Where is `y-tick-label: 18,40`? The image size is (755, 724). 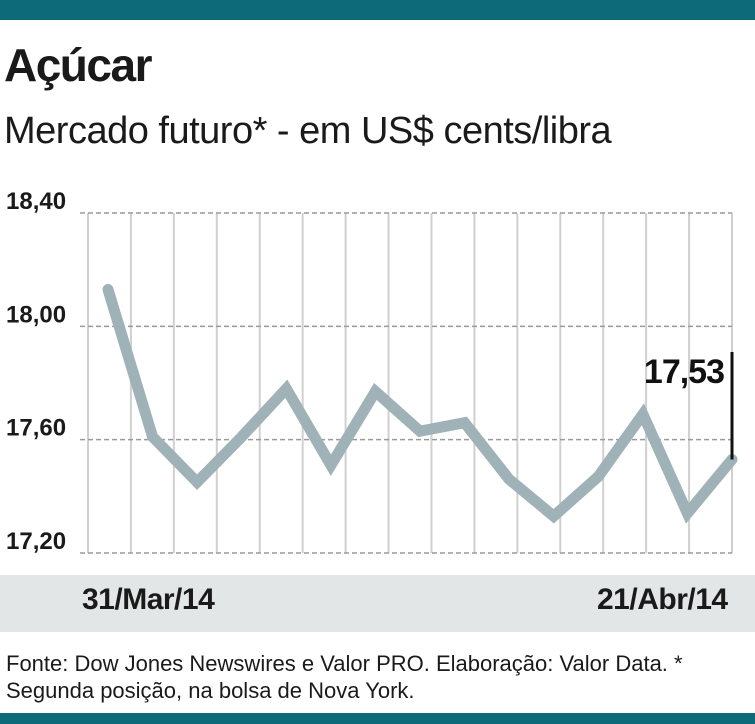
y-tick-label: 18,40 is located at coordinates (36, 201).